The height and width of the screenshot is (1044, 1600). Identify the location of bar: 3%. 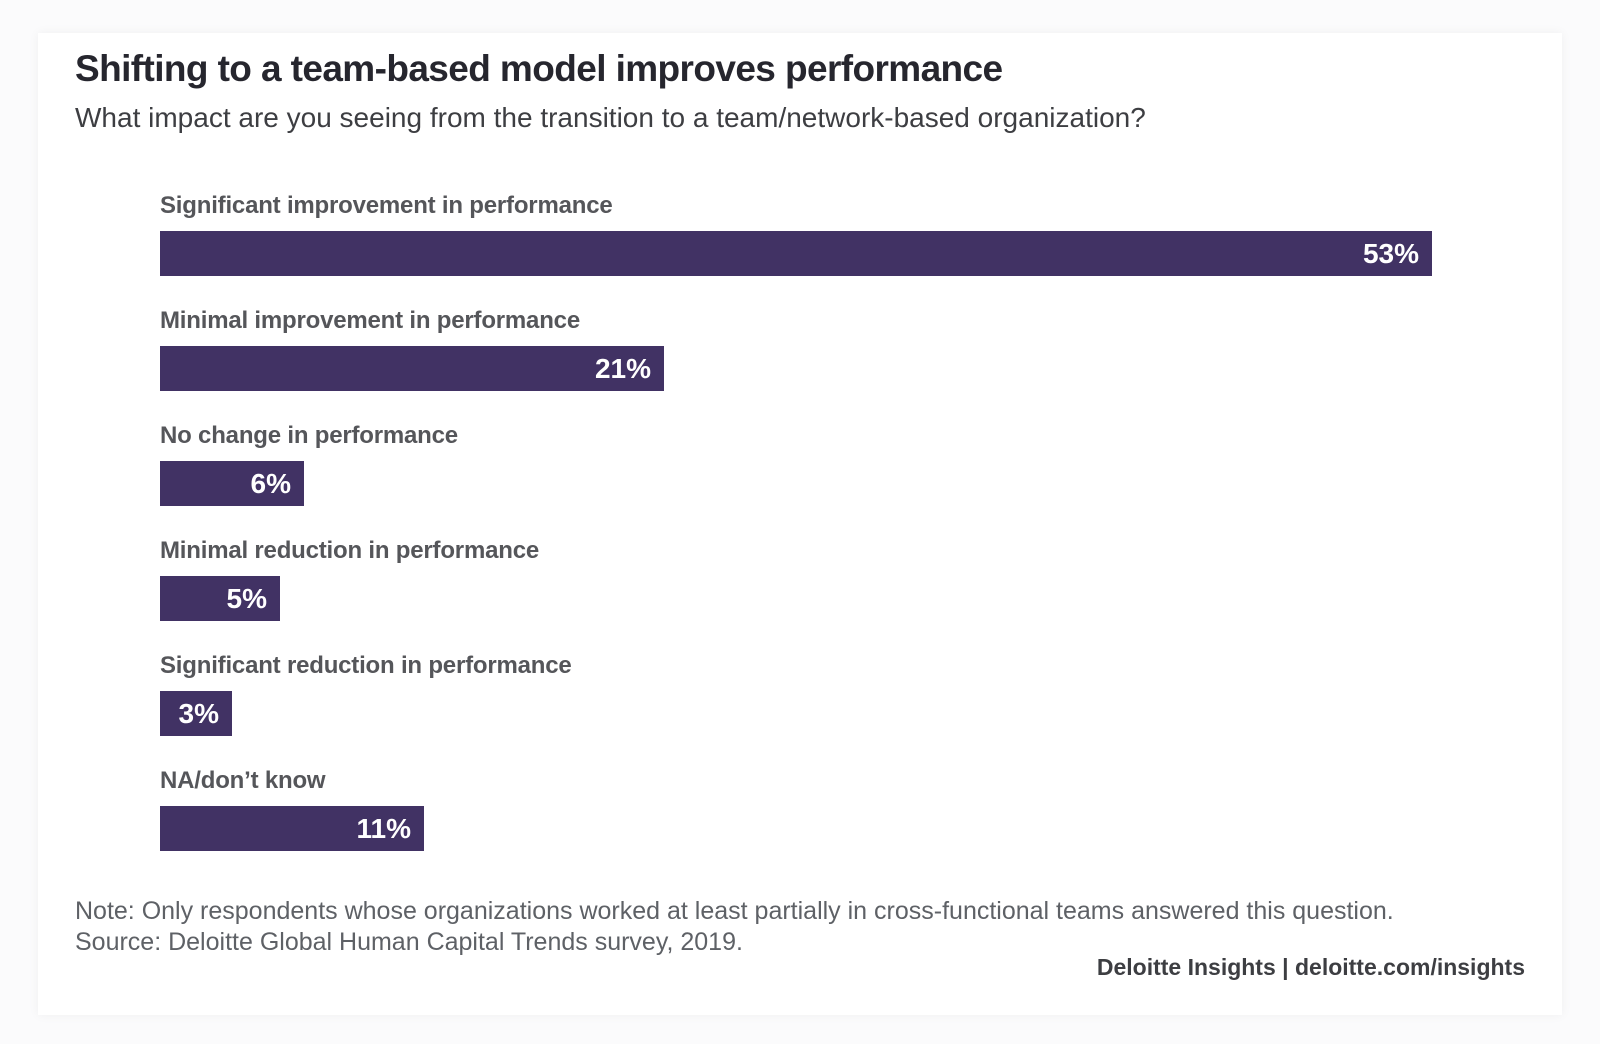
(196, 713).